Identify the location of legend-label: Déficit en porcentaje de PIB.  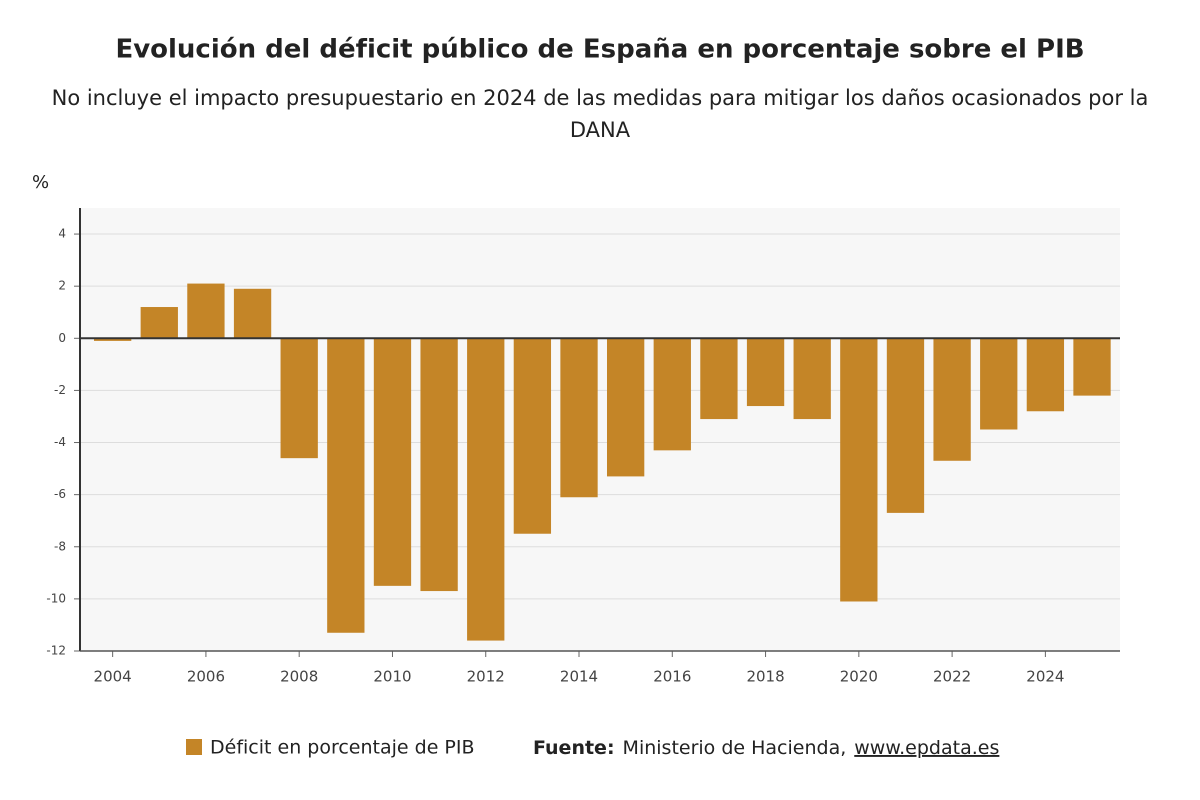
(342, 748).